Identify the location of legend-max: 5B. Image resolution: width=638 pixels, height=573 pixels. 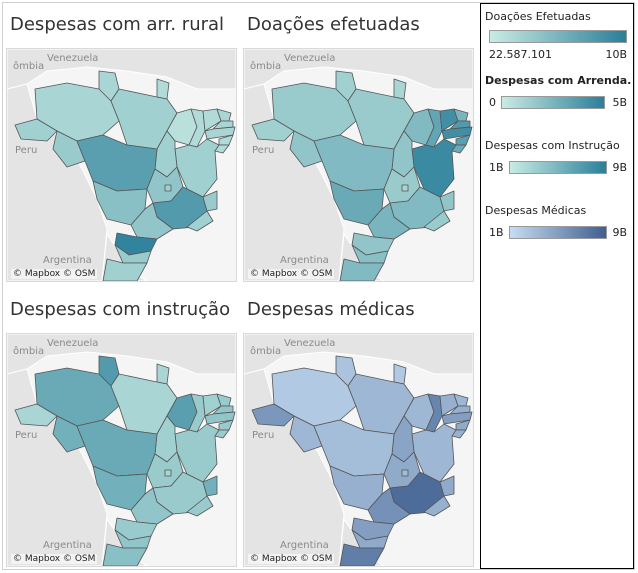
(619, 102).